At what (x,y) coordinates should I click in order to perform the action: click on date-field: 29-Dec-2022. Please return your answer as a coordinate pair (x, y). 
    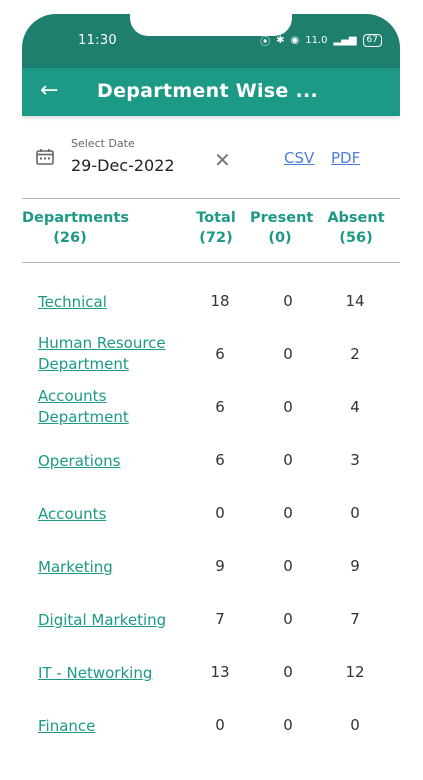
    Looking at the image, I should click on (123, 165).